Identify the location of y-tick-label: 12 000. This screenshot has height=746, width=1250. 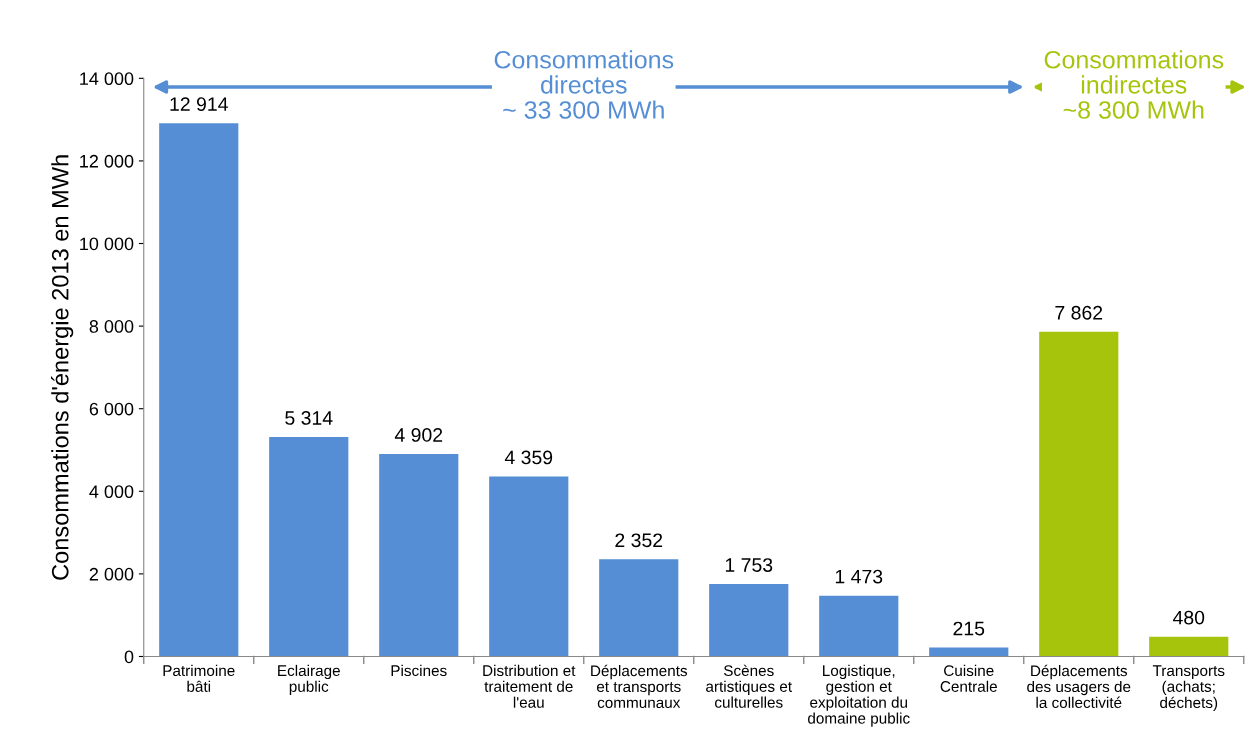
(107, 161).